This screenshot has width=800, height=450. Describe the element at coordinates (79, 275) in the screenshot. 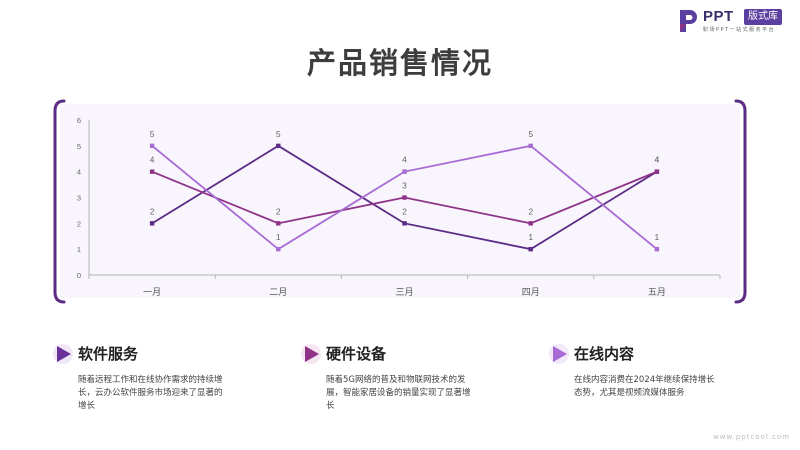

I see `y-tick-label: 0` at that location.